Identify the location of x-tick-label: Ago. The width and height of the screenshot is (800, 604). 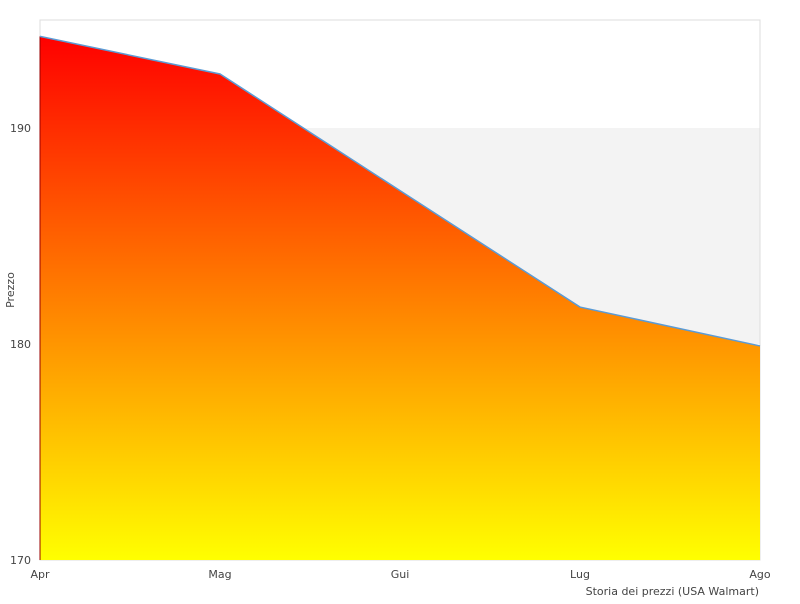
(760, 574).